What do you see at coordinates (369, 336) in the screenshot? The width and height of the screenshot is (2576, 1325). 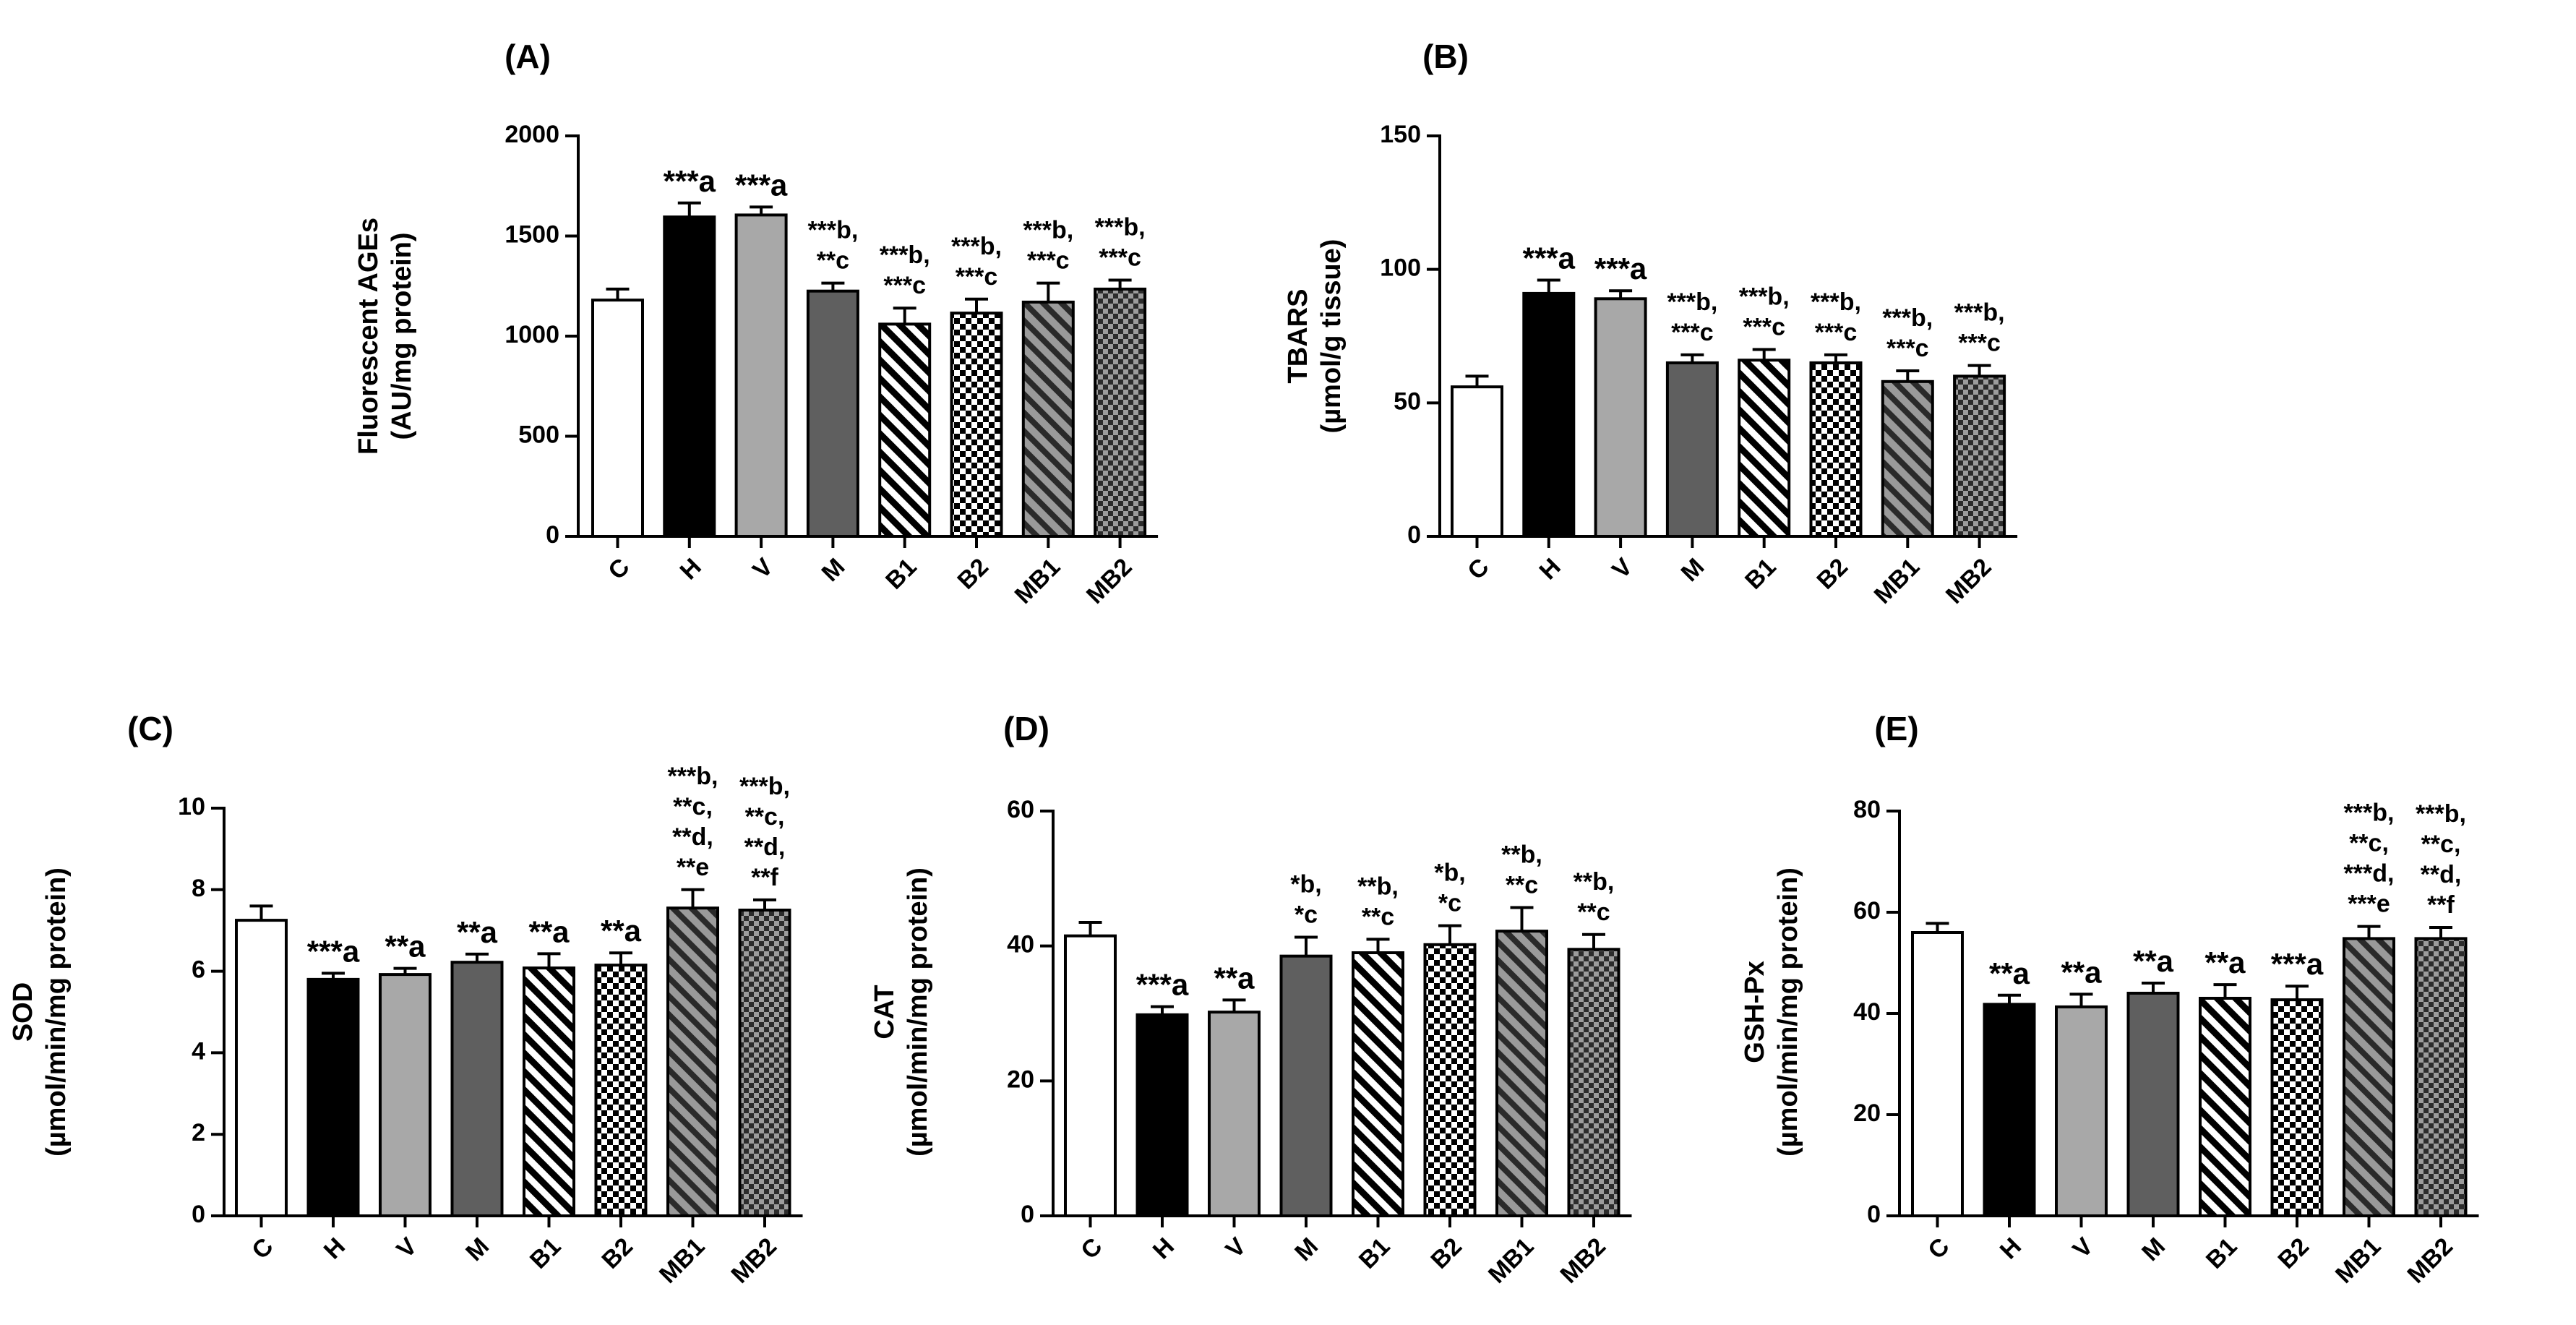 I see `y-axis-label-line: Fluorescent AGEs` at bounding box center [369, 336].